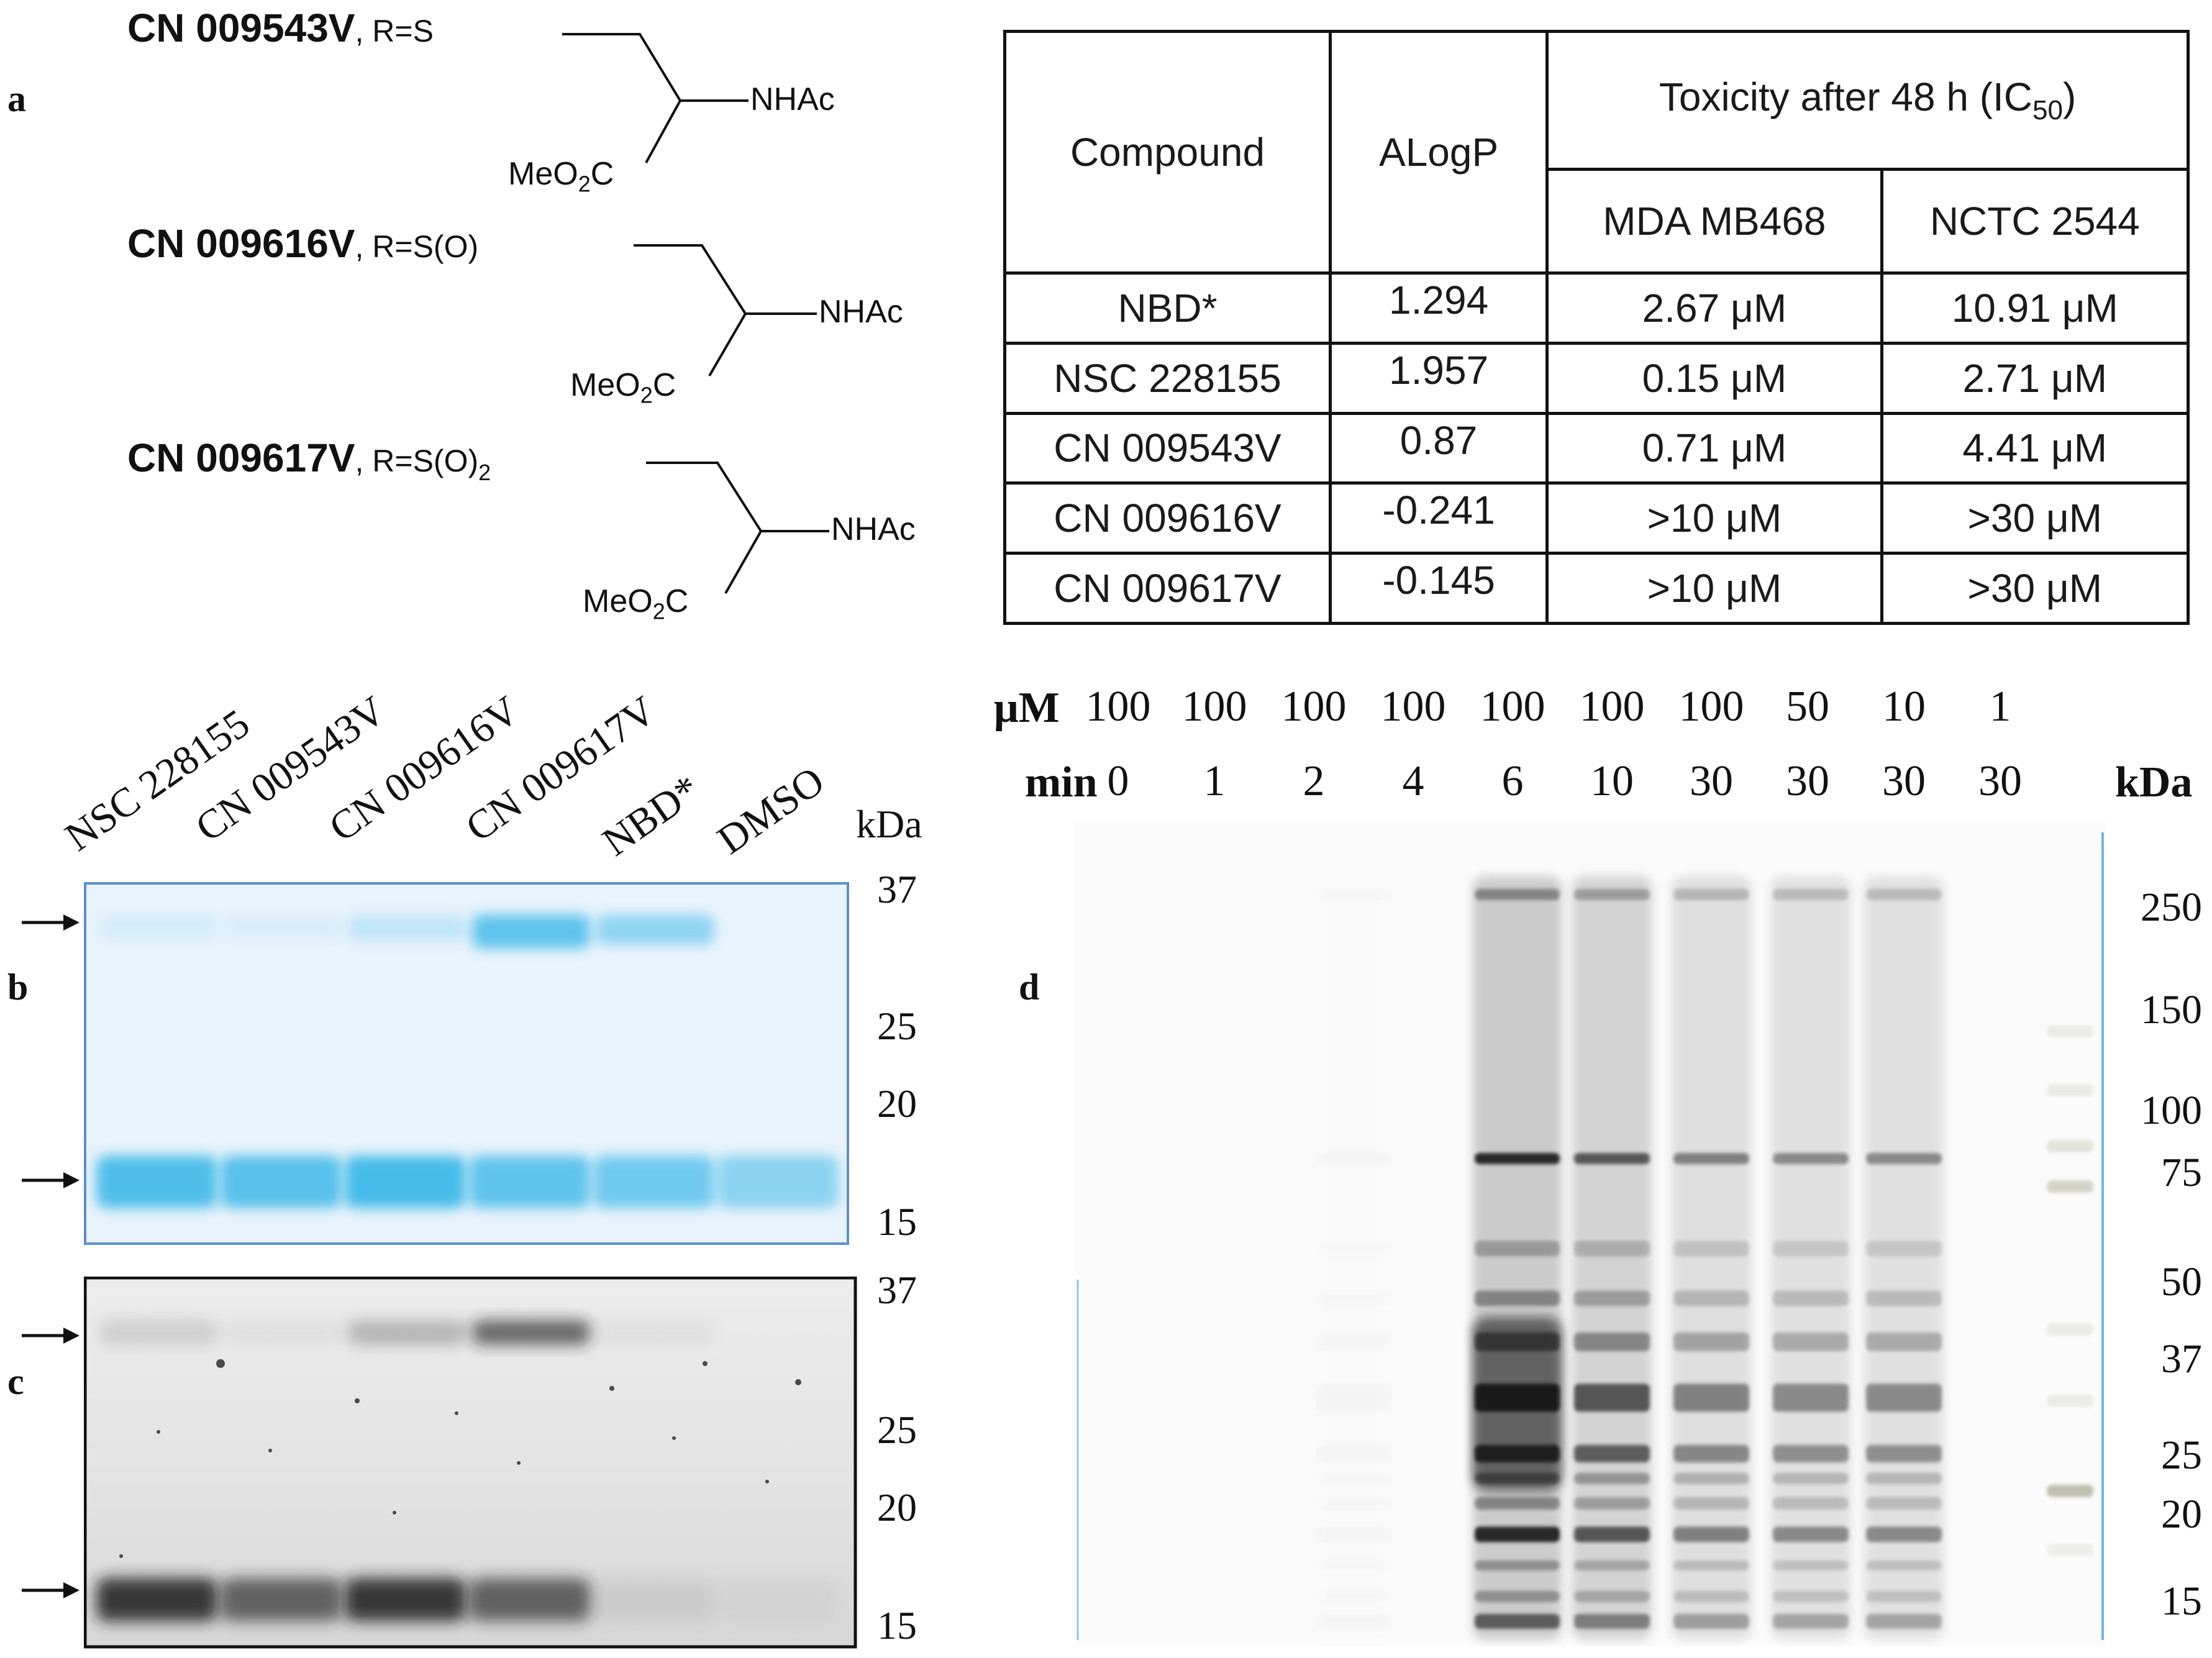  Describe the element at coordinates (655, 98) in the screenshot. I see `compound-1-bonds` at that location.